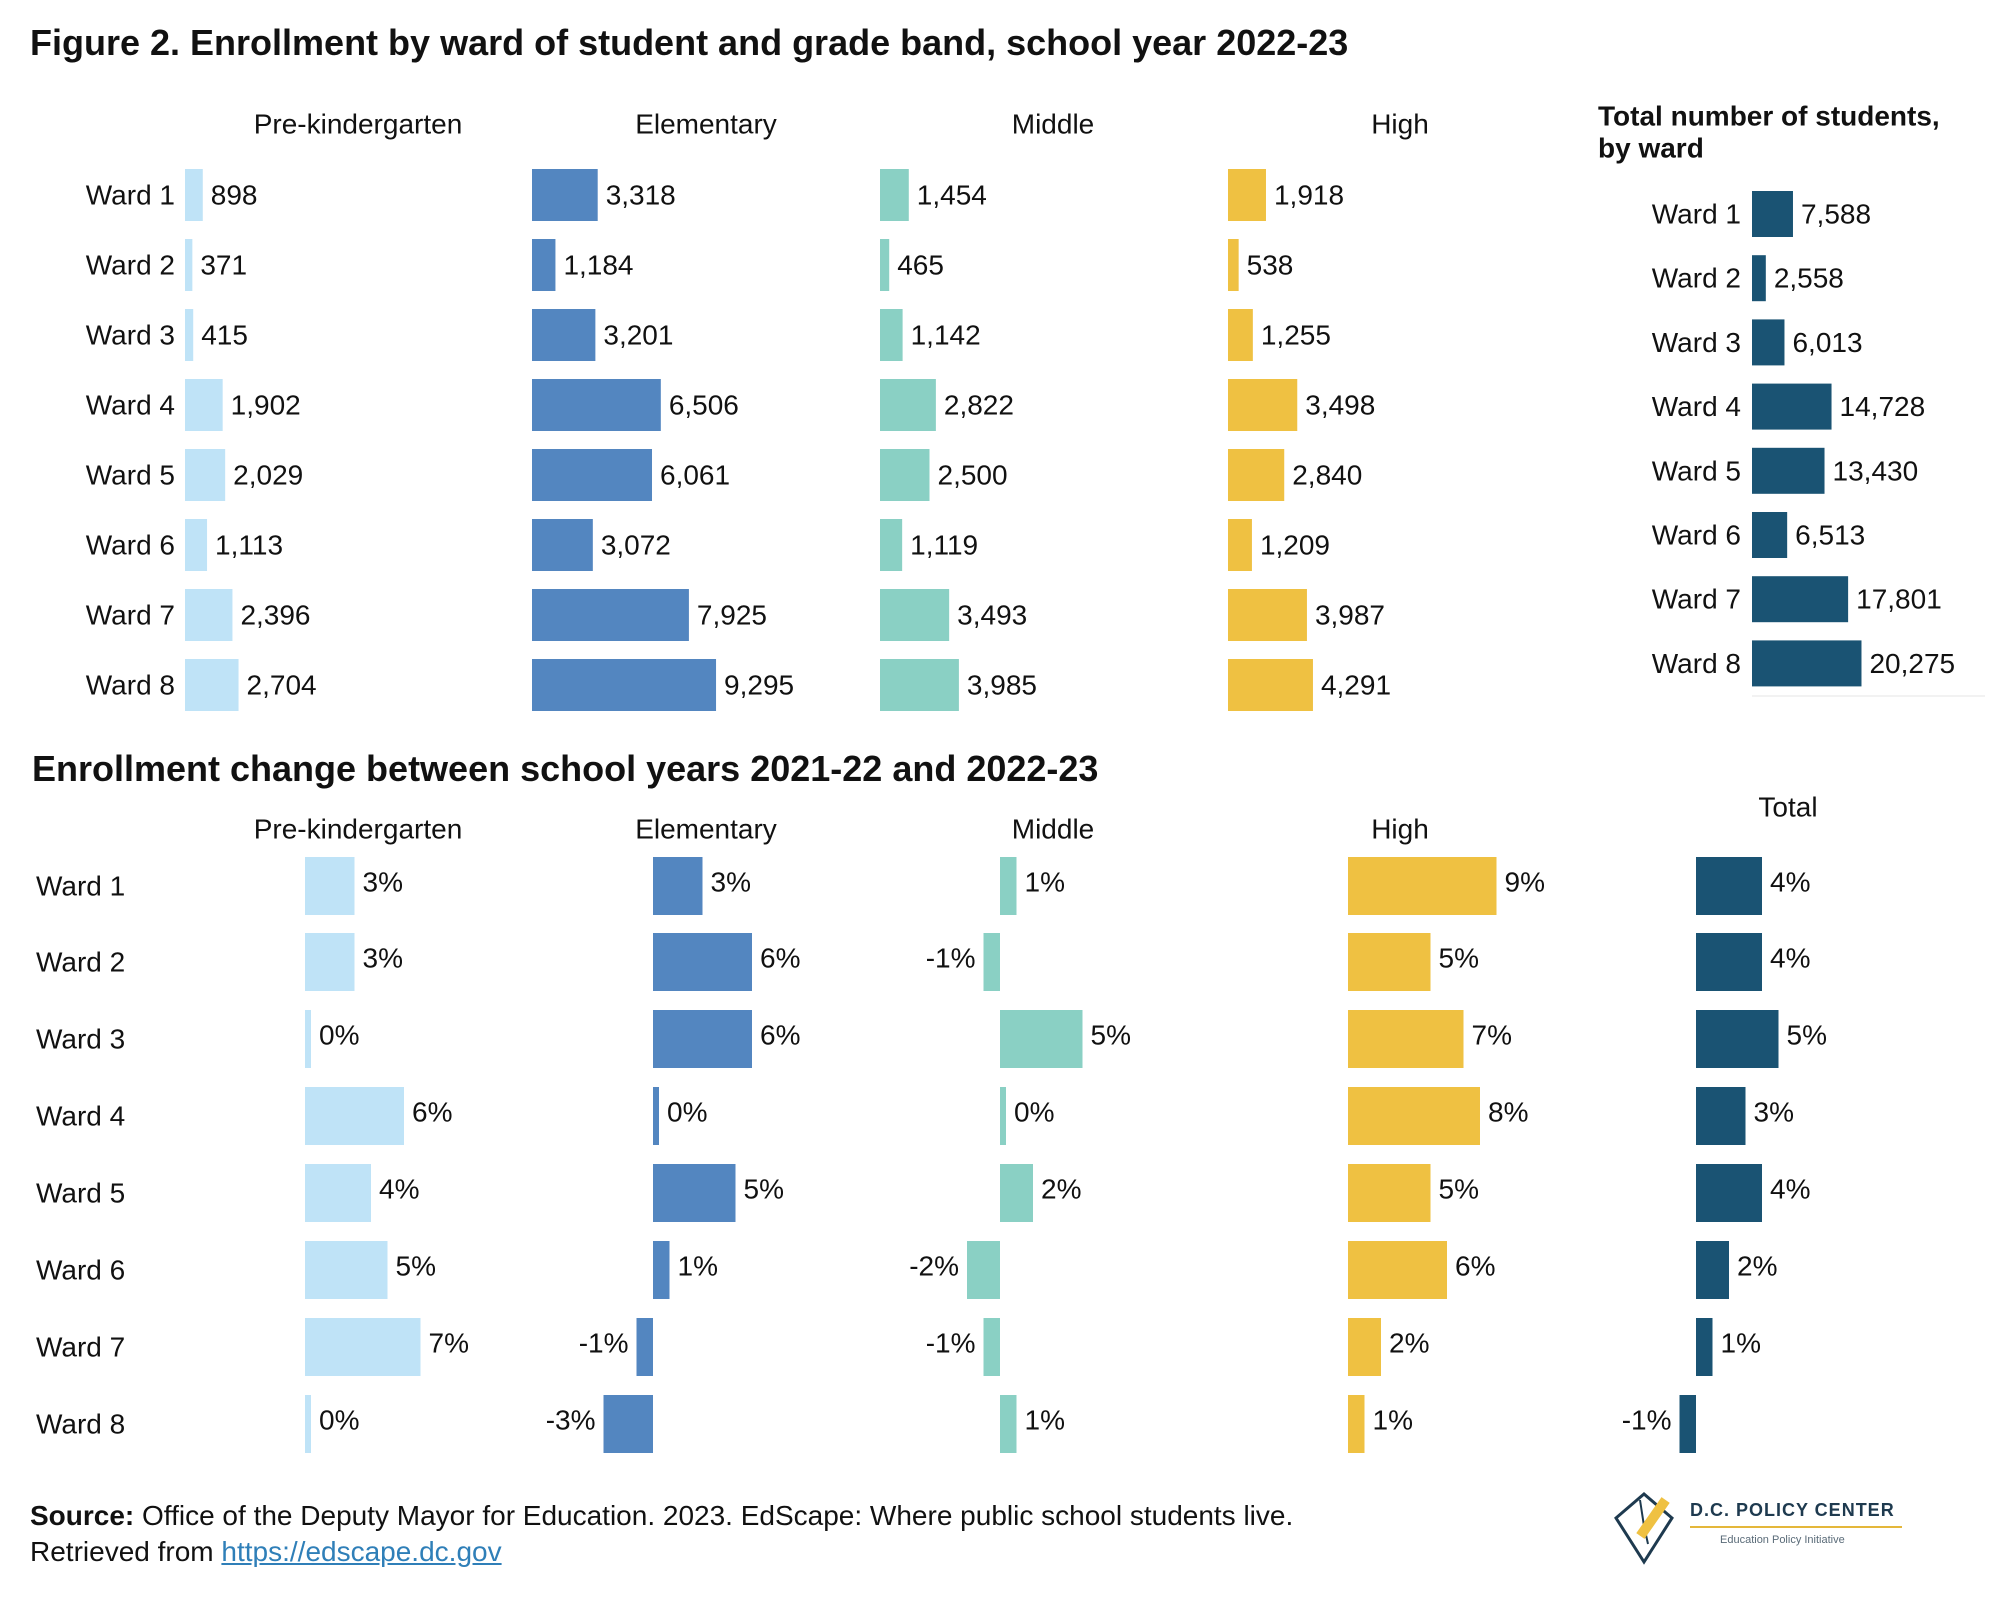  Describe the element at coordinates (1807, 1035) in the screenshot. I see `change-value-total-ward-3: 5%` at that location.